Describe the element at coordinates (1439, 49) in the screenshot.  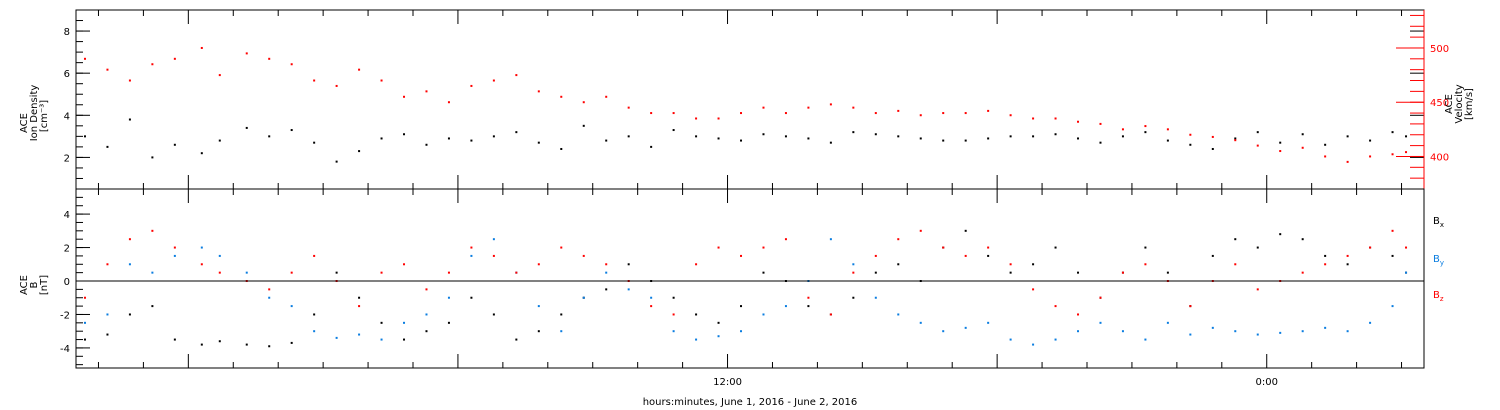
I see `top-y2tick-label-2: 500` at that location.